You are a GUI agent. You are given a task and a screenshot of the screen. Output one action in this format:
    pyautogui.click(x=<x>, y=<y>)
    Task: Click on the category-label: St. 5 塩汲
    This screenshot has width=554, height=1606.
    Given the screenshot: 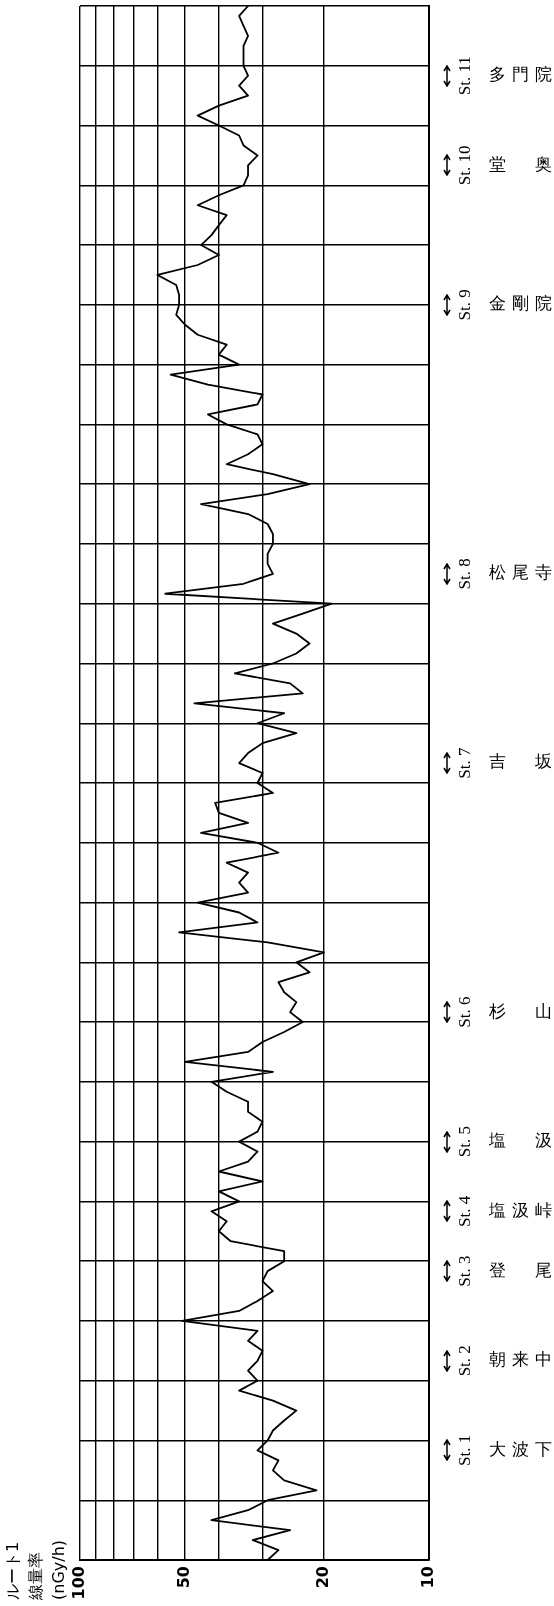 What is the action you would take?
    pyautogui.click(x=503, y=1142)
    